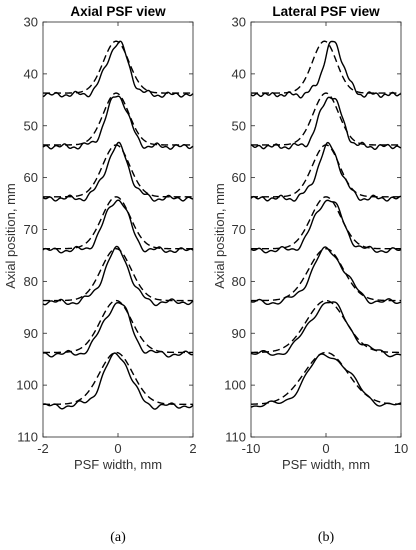  I want to click on panel-b-ytick-label: 30, so click(239, 22).